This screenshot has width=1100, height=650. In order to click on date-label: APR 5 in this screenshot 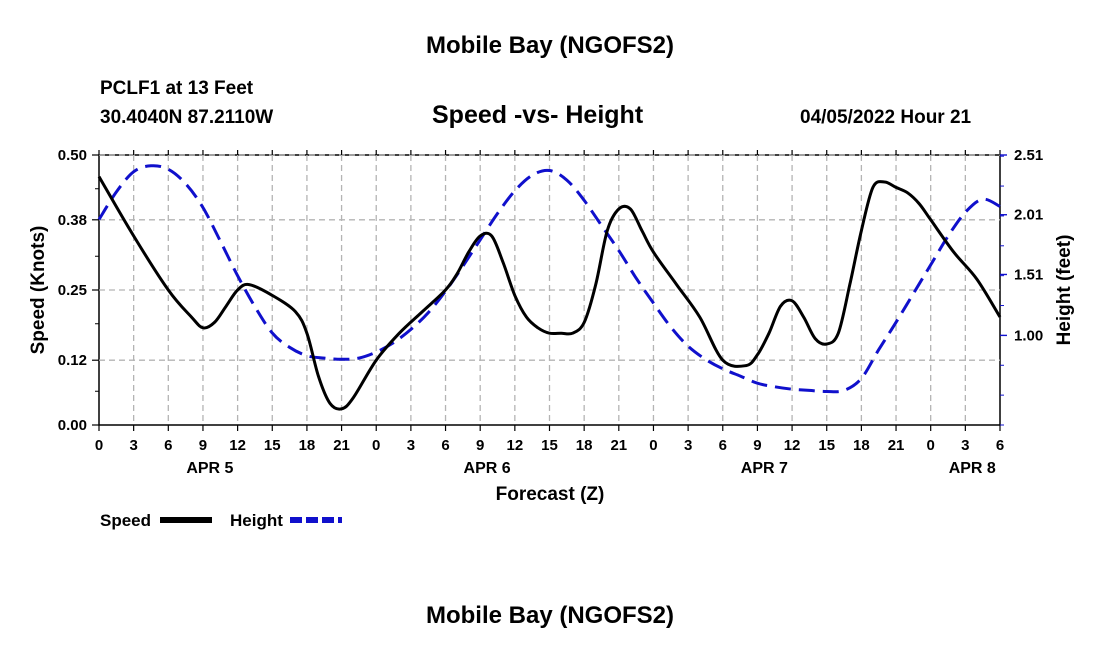, I will do `click(209, 468)`.